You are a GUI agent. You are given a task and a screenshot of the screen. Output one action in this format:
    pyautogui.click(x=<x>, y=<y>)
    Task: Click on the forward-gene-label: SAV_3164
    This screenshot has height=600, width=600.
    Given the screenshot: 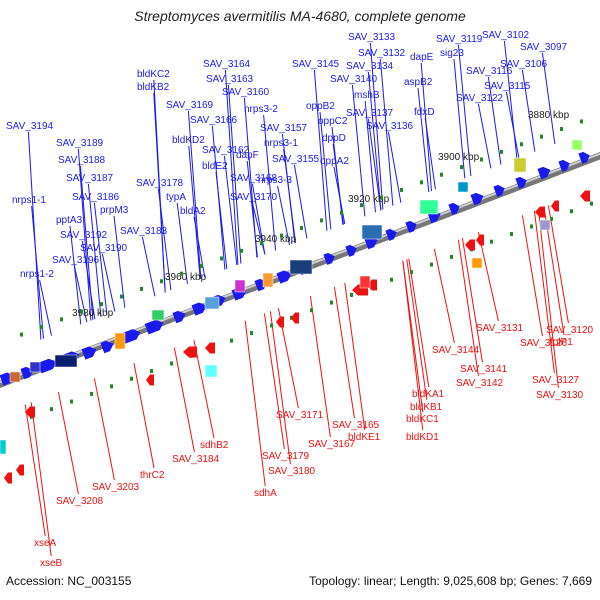 What is the action you would take?
    pyautogui.click(x=227, y=64)
    